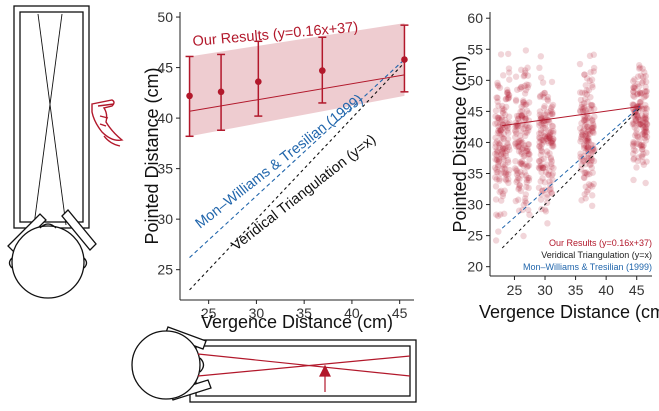 The width and height of the screenshot is (659, 411). What do you see at coordinates (165, 270) in the screenshot?
I see `y-tick-label: 25` at bounding box center [165, 270].